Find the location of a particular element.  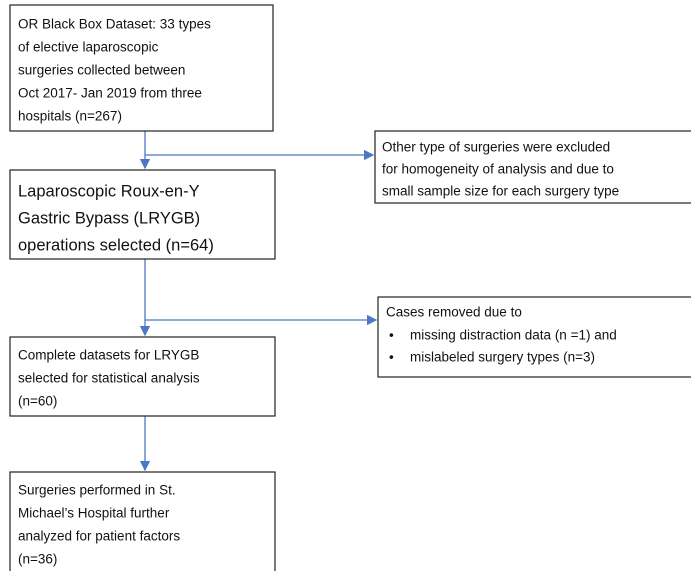

box-text: Gastric Bypass (LRYGB) is located at coordinates (109, 218).